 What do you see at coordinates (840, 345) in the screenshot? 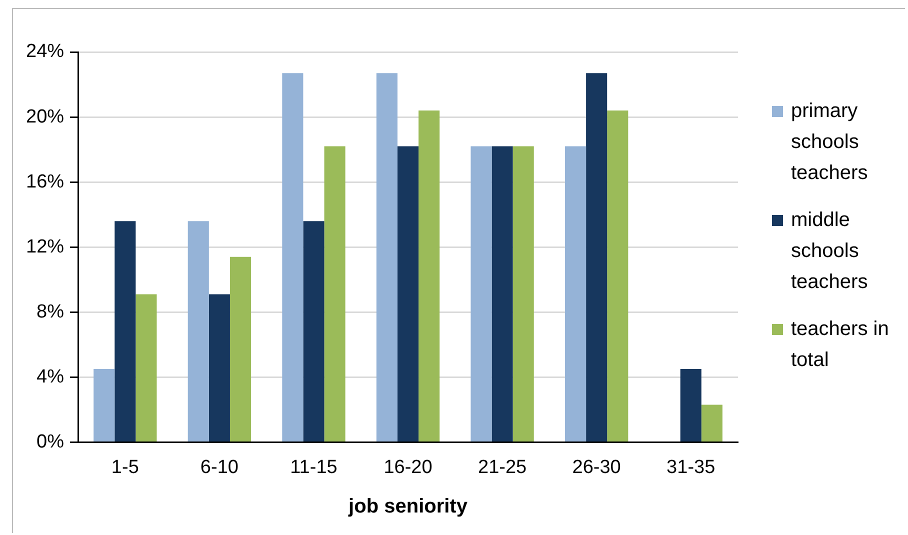
I see `legend-label: teachers in total` at bounding box center [840, 345].